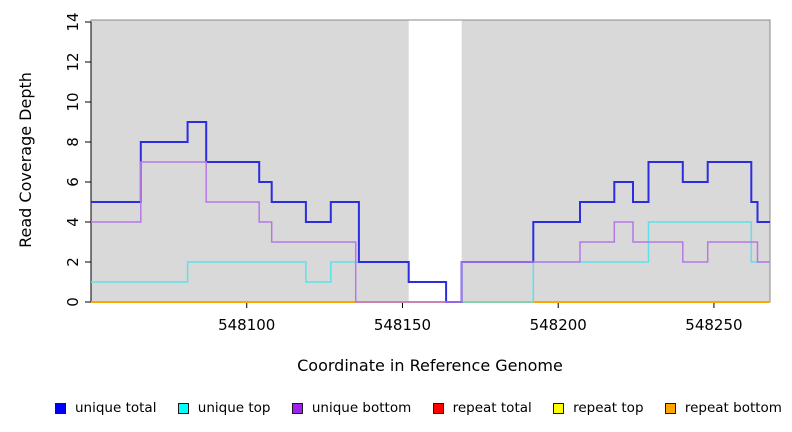  Describe the element at coordinates (713, 325) in the screenshot. I see `x-tick-label: 548250` at that location.